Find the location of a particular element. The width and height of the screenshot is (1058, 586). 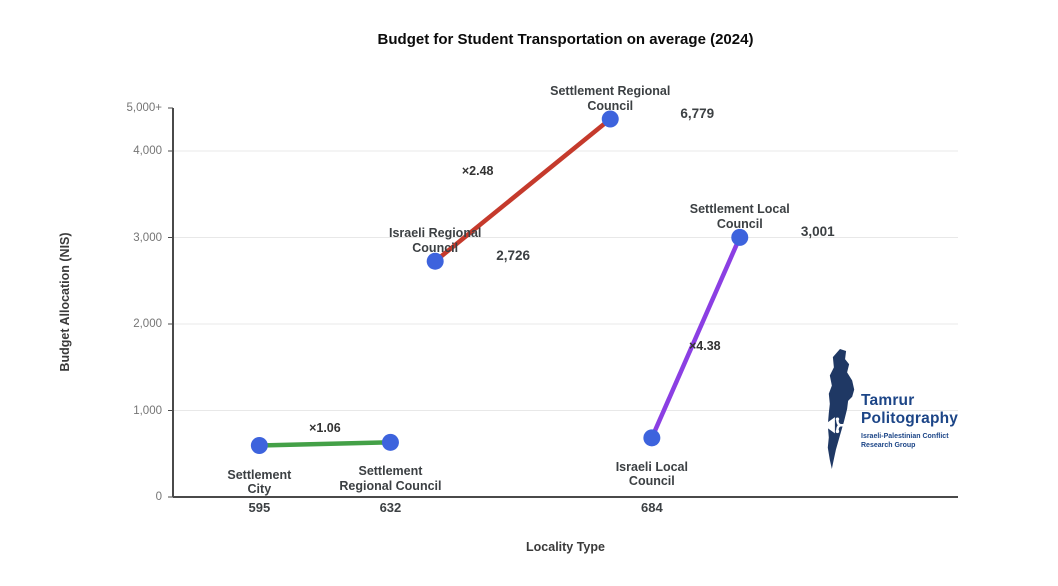

left-arrow-notch-icon is located at coordinates (829, 425).